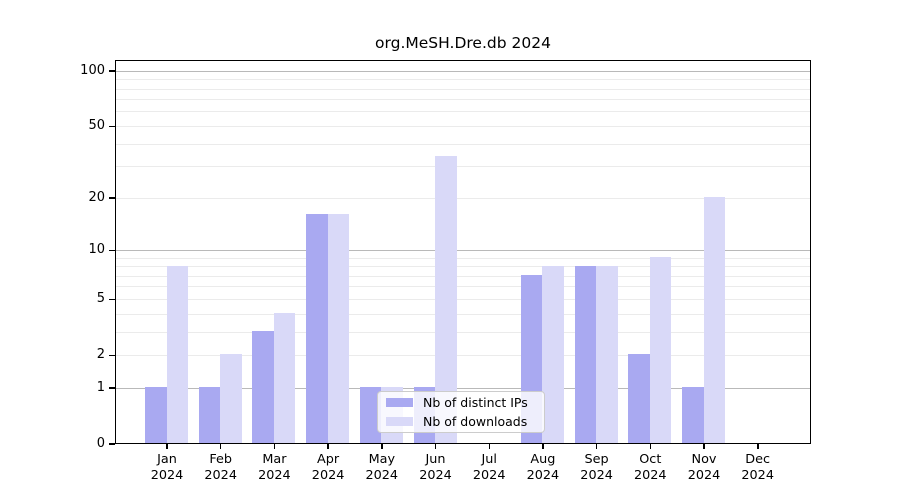 The height and width of the screenshot is (500, 900). I want to click on x-tick-label: Sep 2024, so click(597, 468).